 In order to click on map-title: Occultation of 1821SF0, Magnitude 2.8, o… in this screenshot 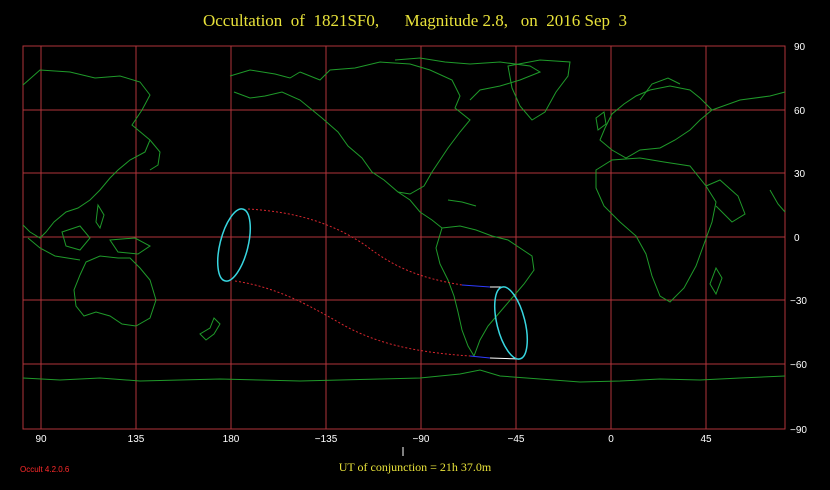, I will do `click(415, 20)`.